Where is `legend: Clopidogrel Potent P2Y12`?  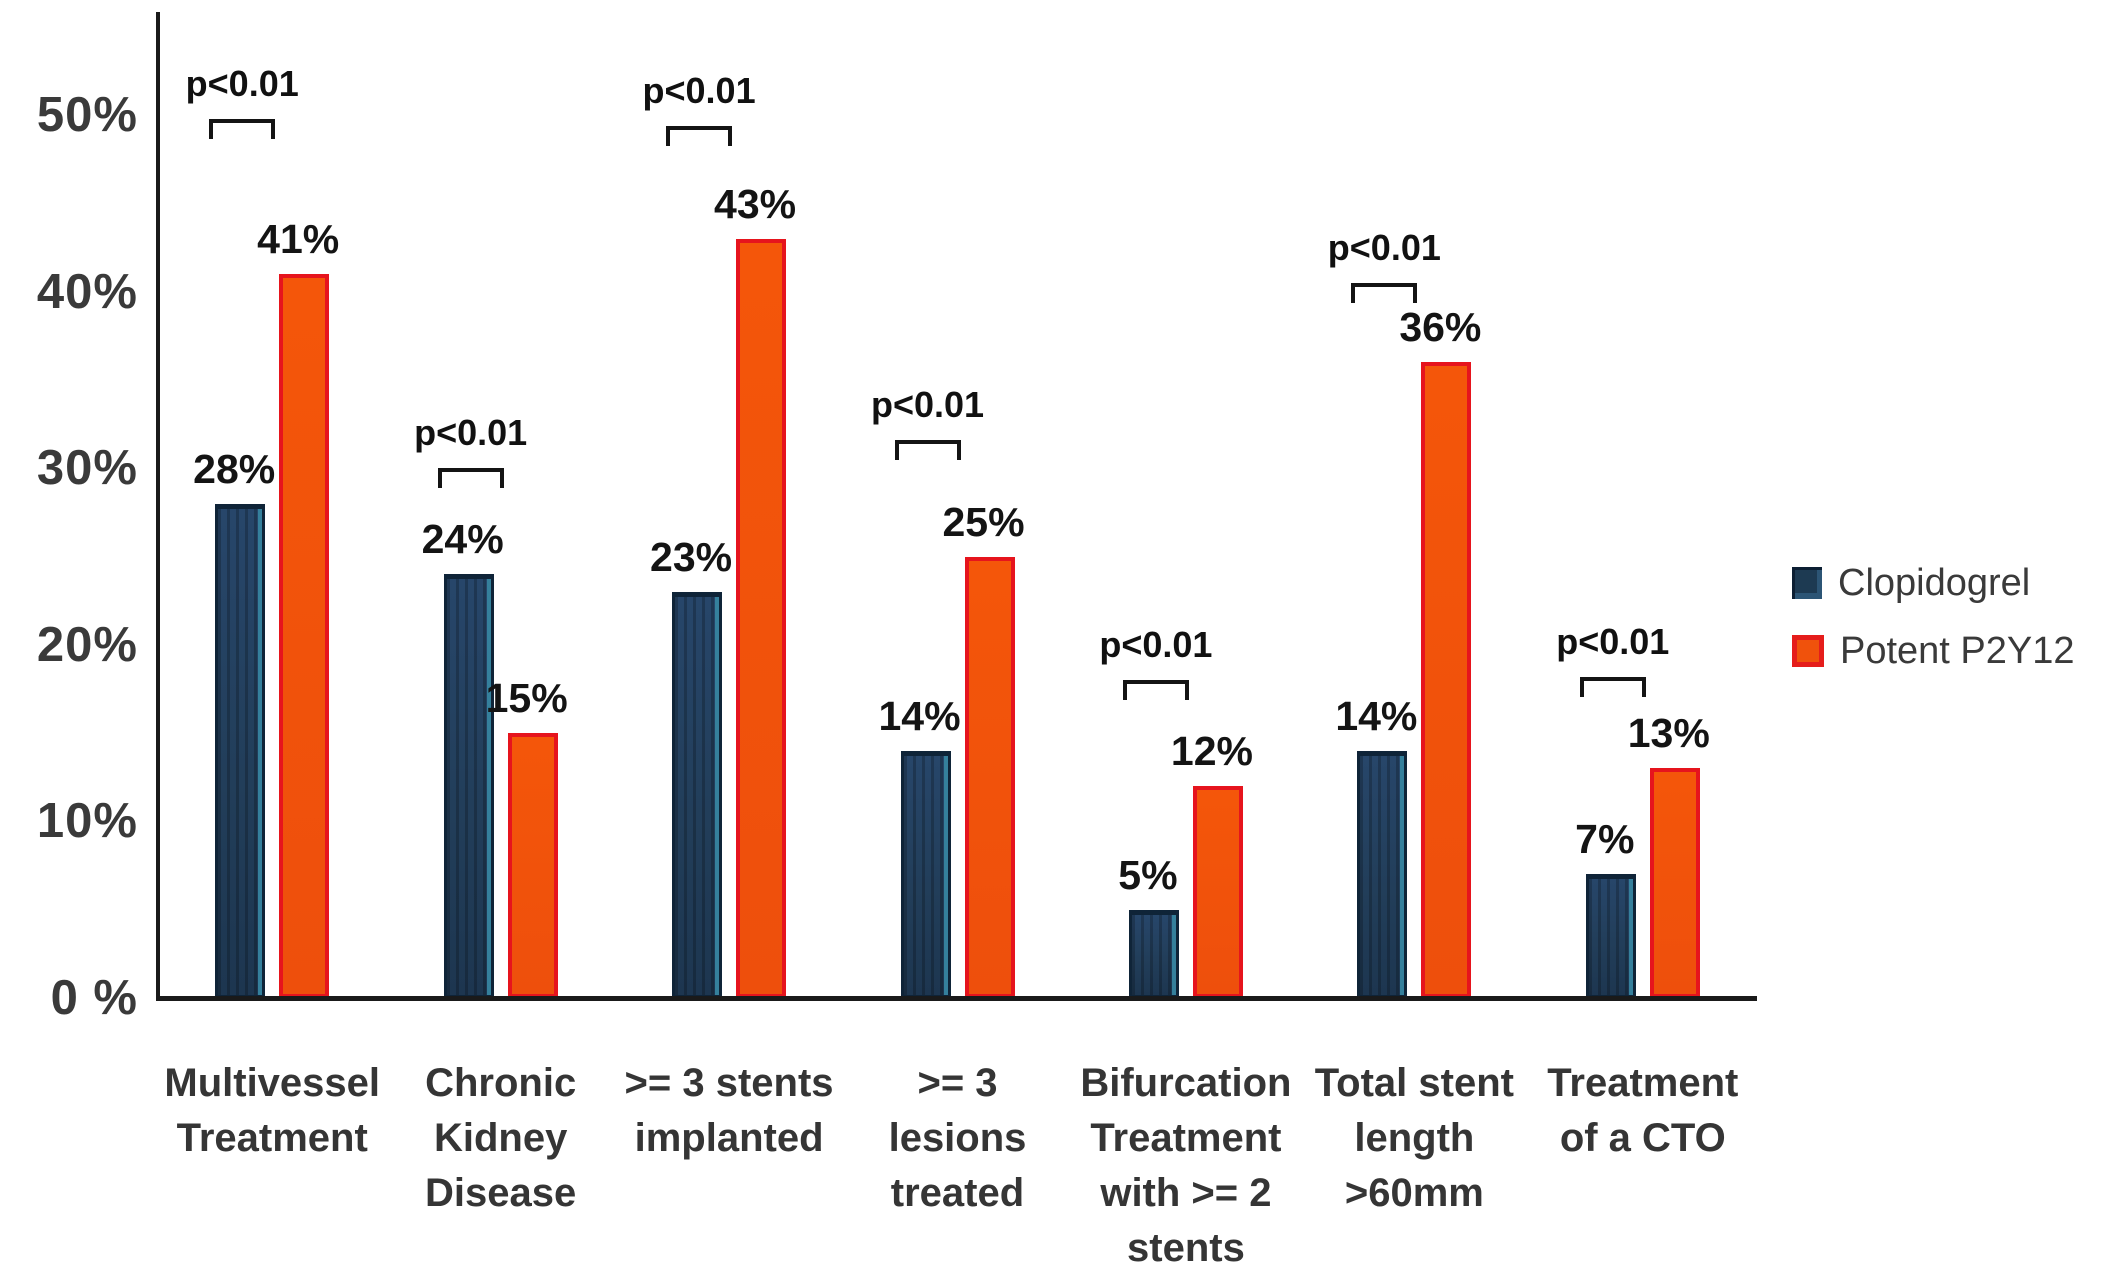
legend: Clopidogrel Potent P2Y12 is located at coordinates (1933, 630).